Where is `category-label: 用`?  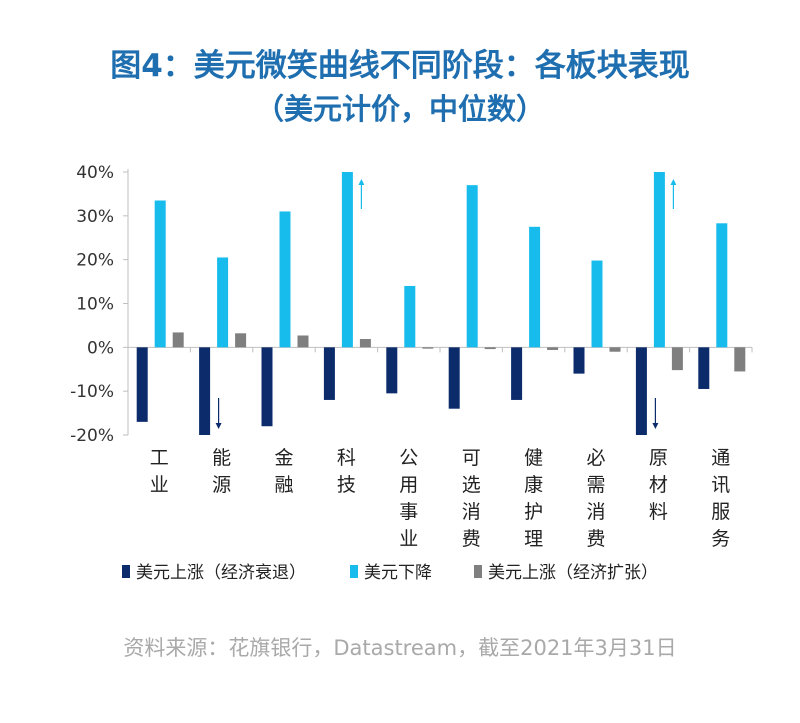 category-label: 用 is located at coordinates (408, 485).